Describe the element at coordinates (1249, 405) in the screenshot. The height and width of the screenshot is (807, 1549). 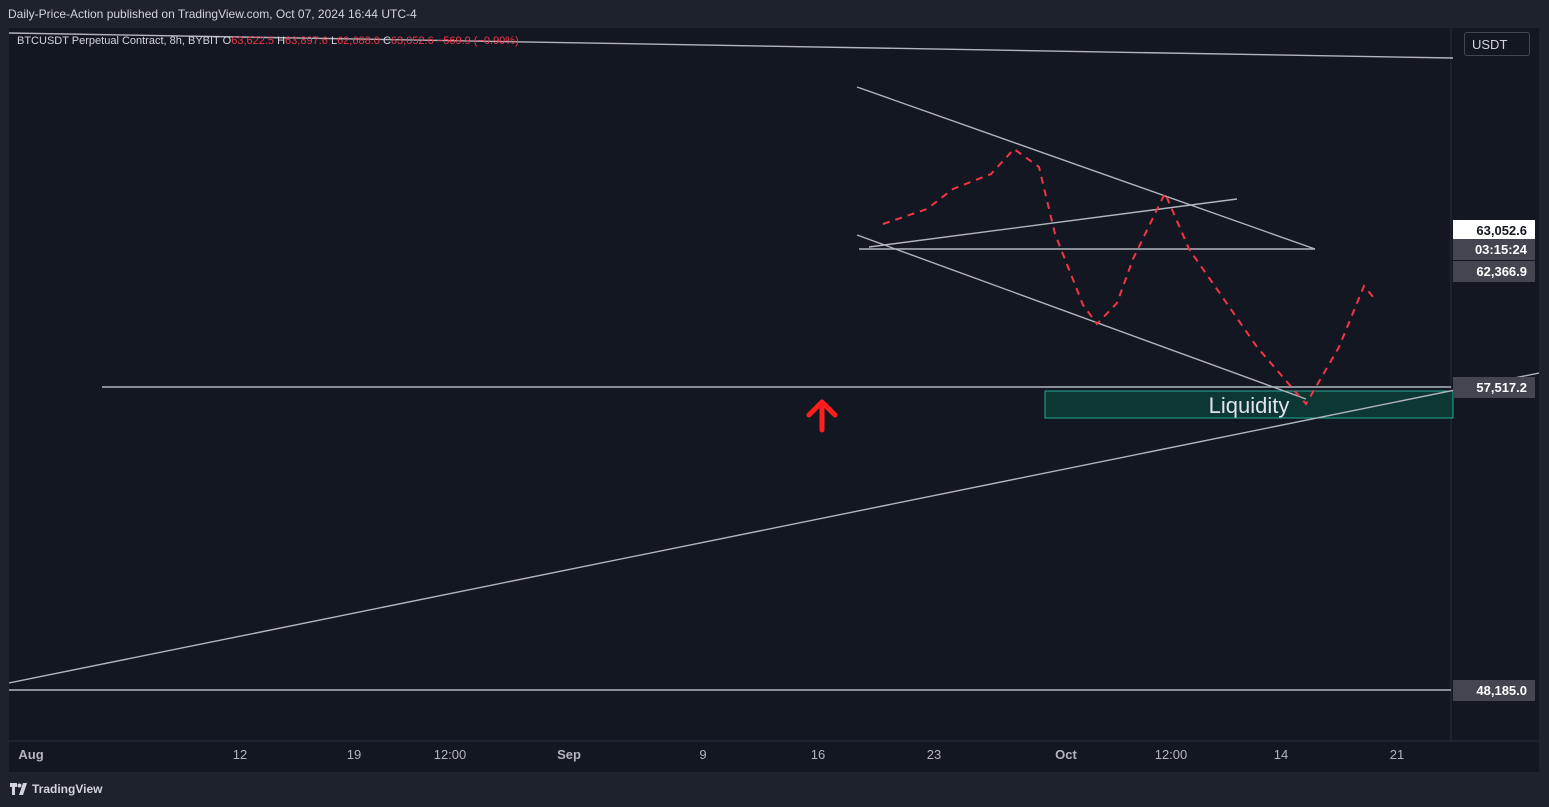
I see `liquidity-label: Liquidity` at that location.